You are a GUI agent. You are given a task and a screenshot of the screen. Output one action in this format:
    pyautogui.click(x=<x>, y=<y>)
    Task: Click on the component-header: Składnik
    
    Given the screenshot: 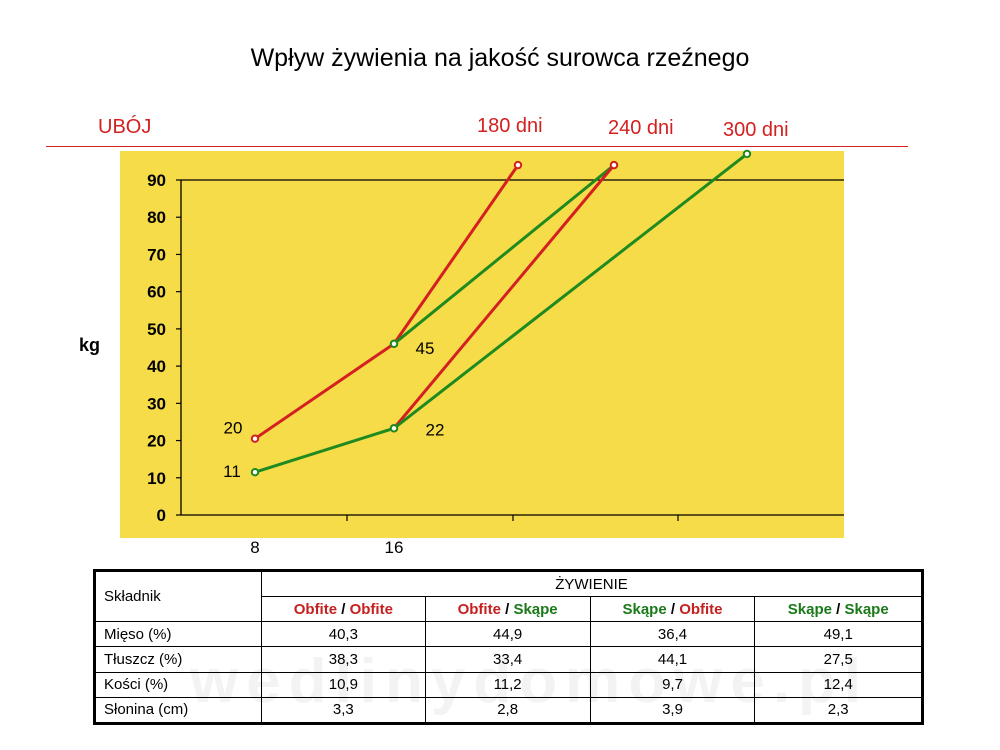 What is the action you would take?
    pyautogui.click(x=178, y=596)
    